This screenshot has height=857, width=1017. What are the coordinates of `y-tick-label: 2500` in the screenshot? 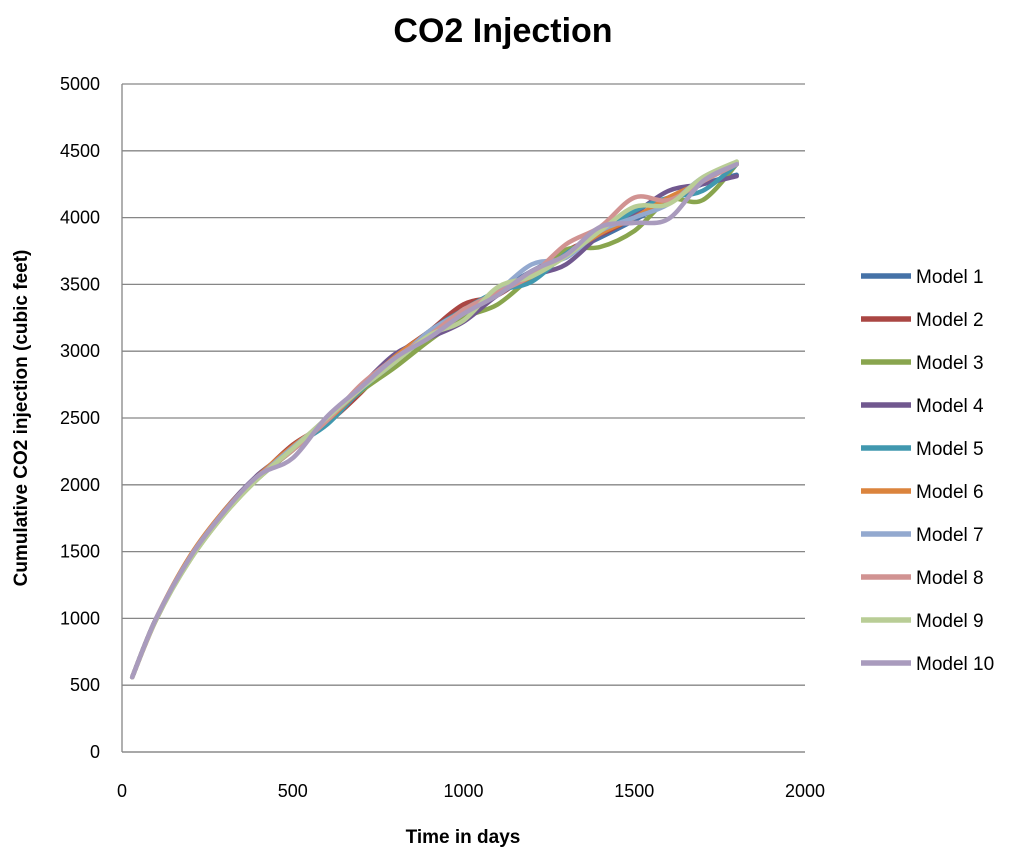 It's located at (80, 418).